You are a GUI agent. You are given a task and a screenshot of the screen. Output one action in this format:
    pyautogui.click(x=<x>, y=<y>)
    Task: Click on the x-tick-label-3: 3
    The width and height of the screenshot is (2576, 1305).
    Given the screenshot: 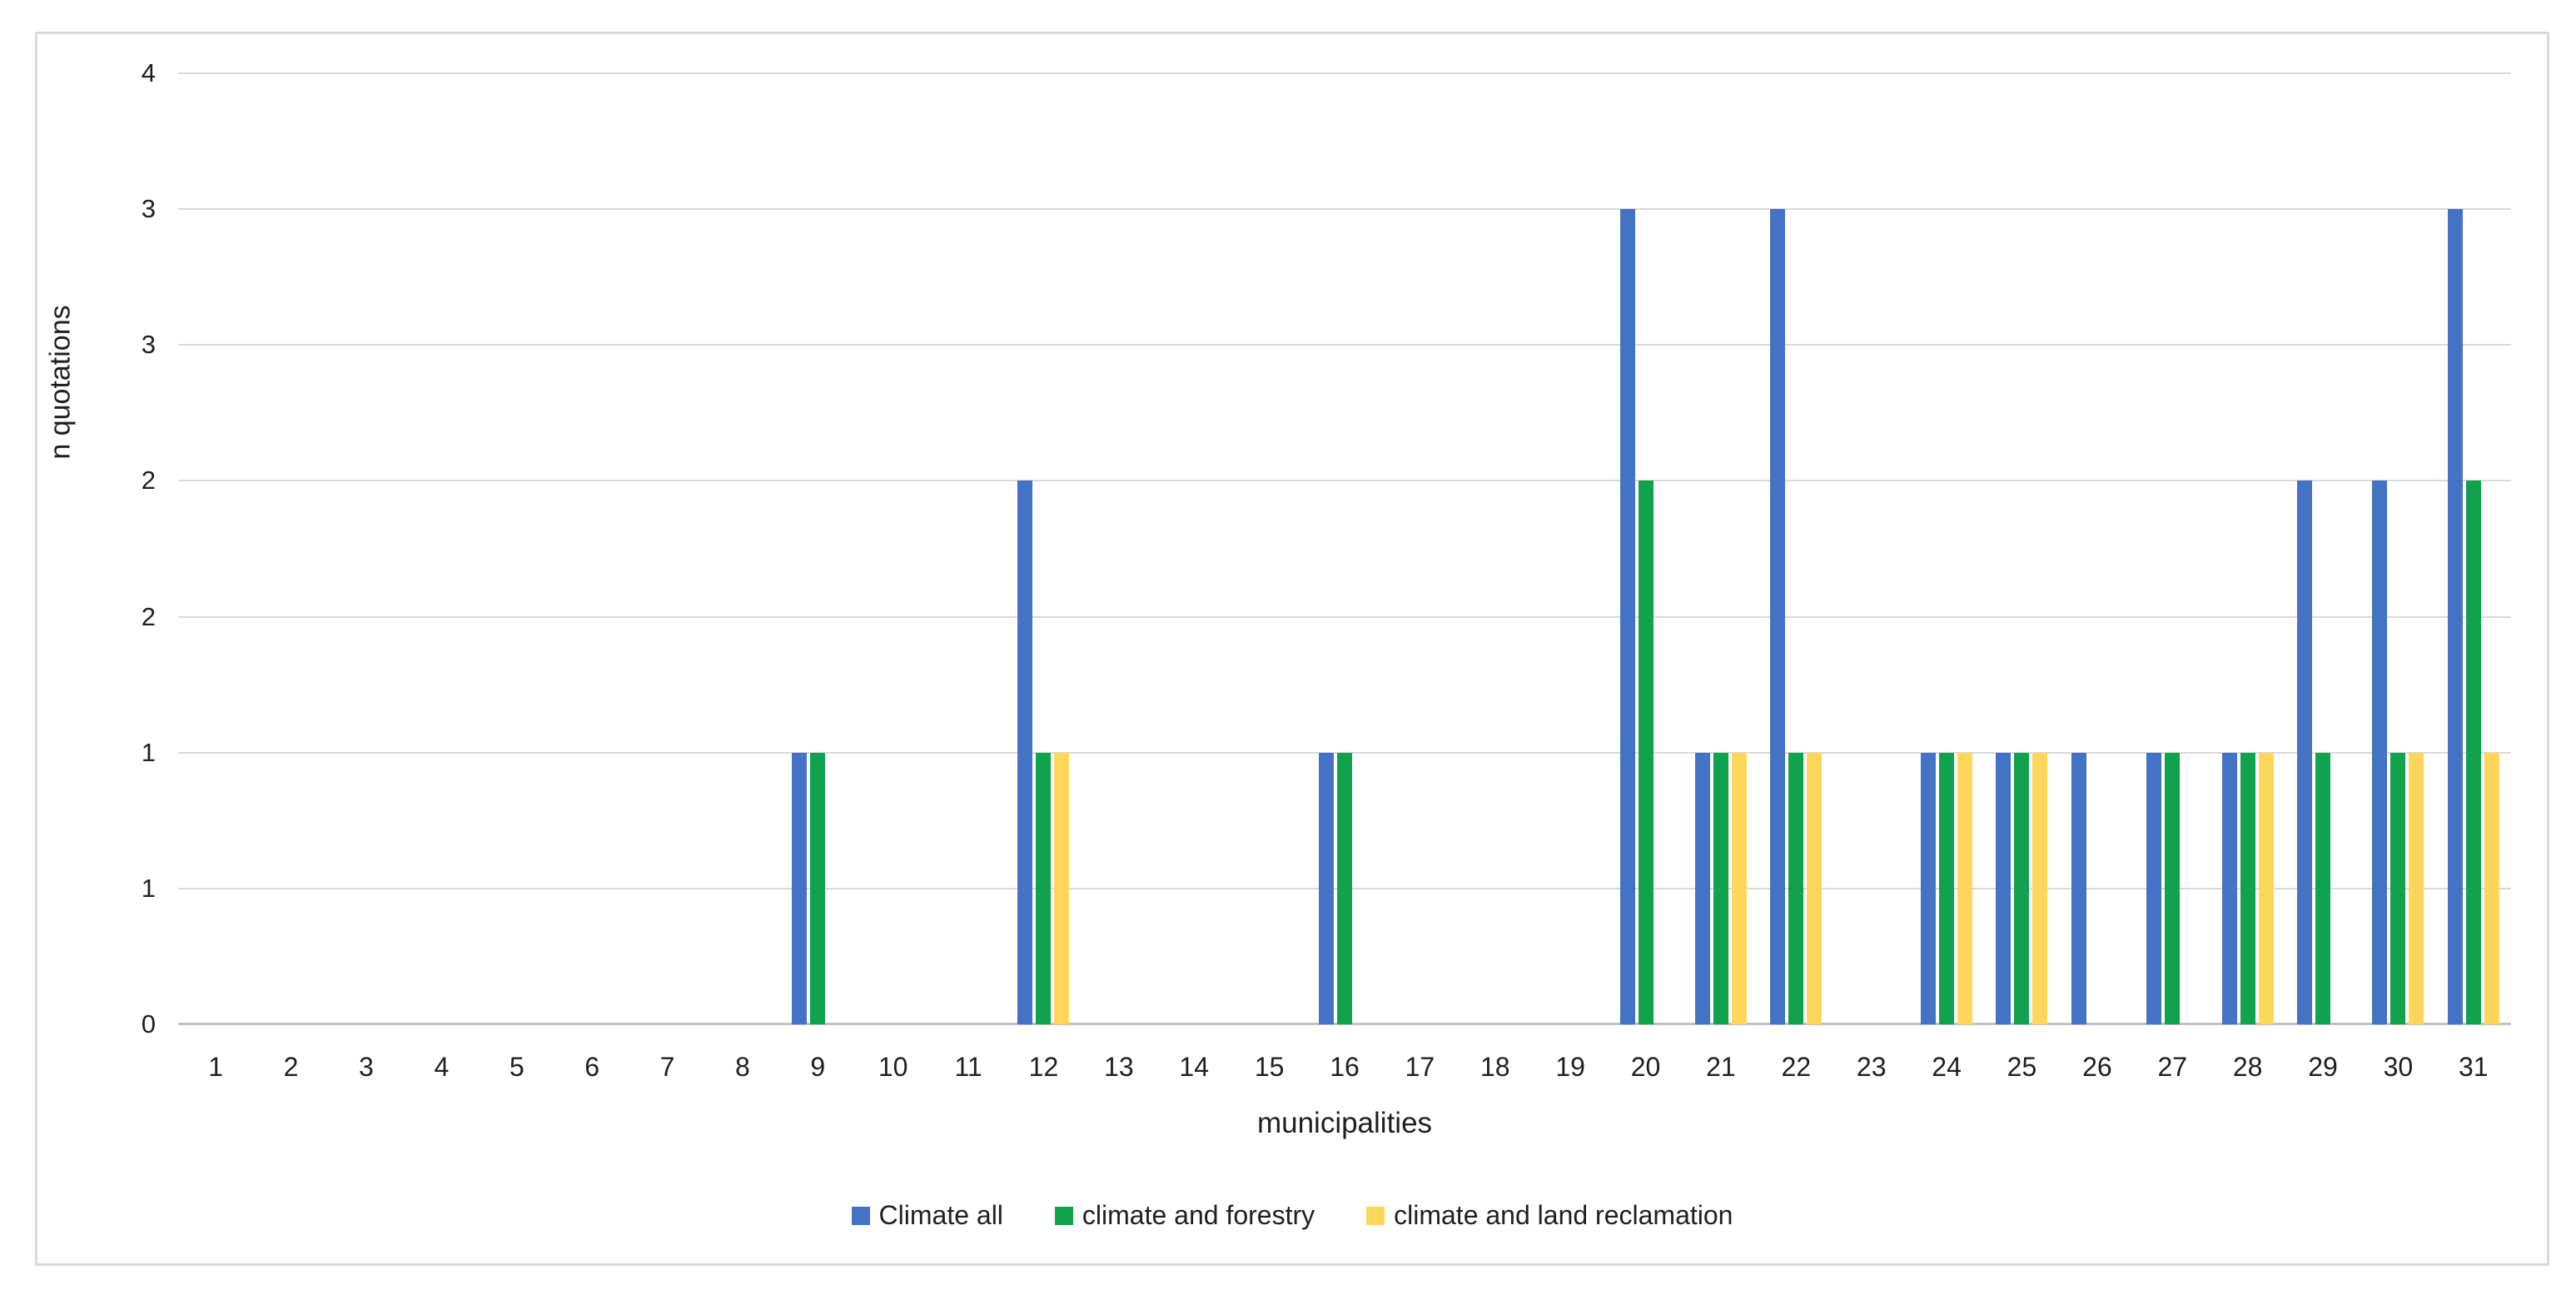 What is the action you would take?
    pyautogui.click(x=366, y=1067)
    